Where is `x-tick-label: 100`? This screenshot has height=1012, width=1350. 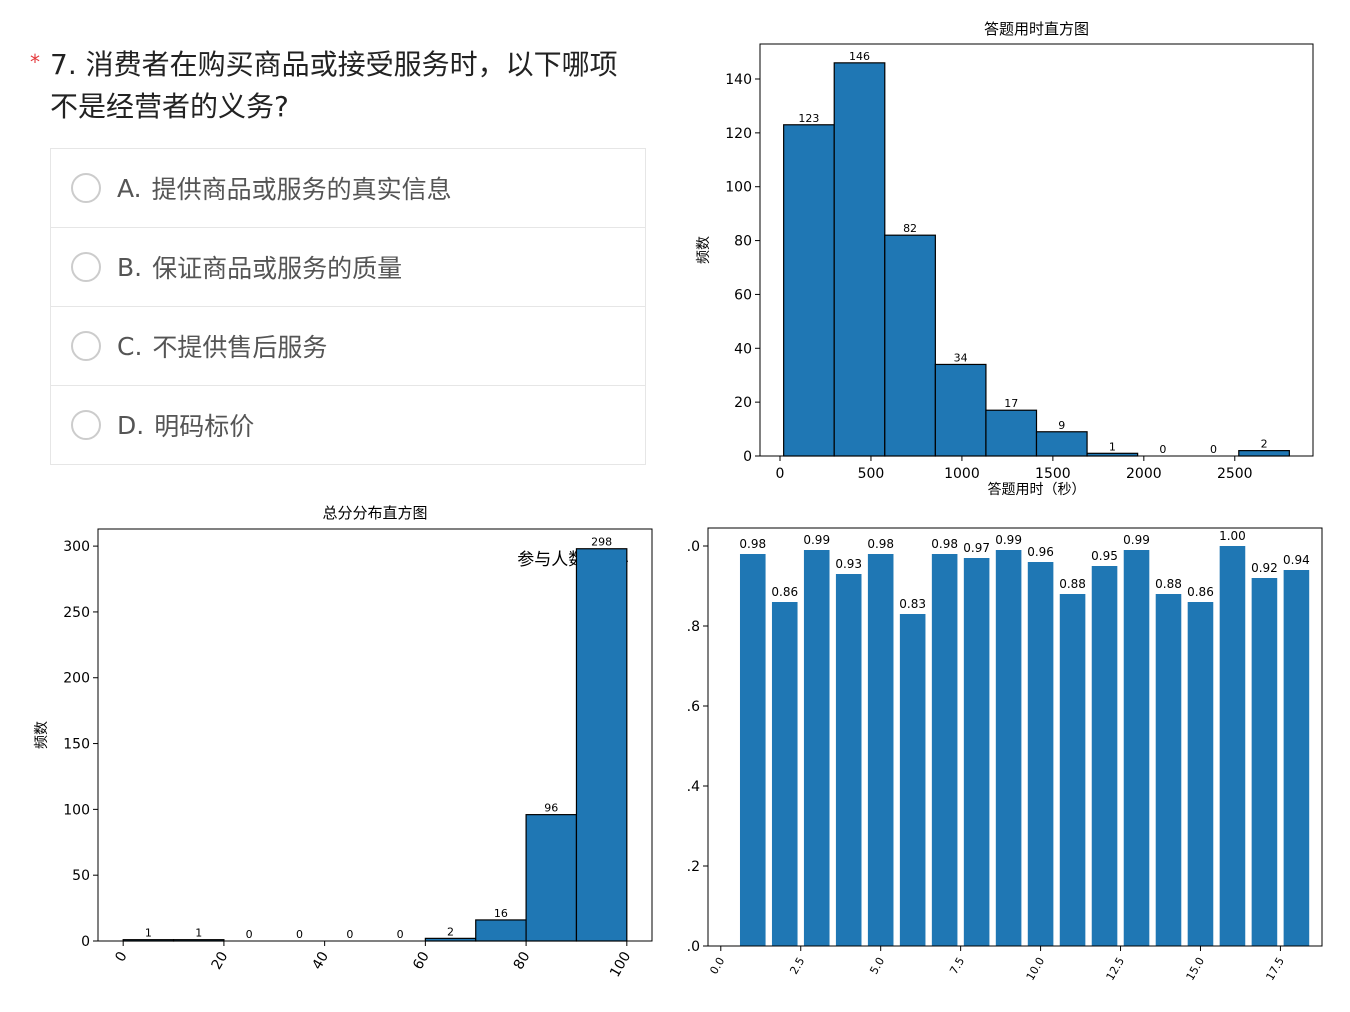 x-tick-label: 100 is located at coordinates (620, 964).